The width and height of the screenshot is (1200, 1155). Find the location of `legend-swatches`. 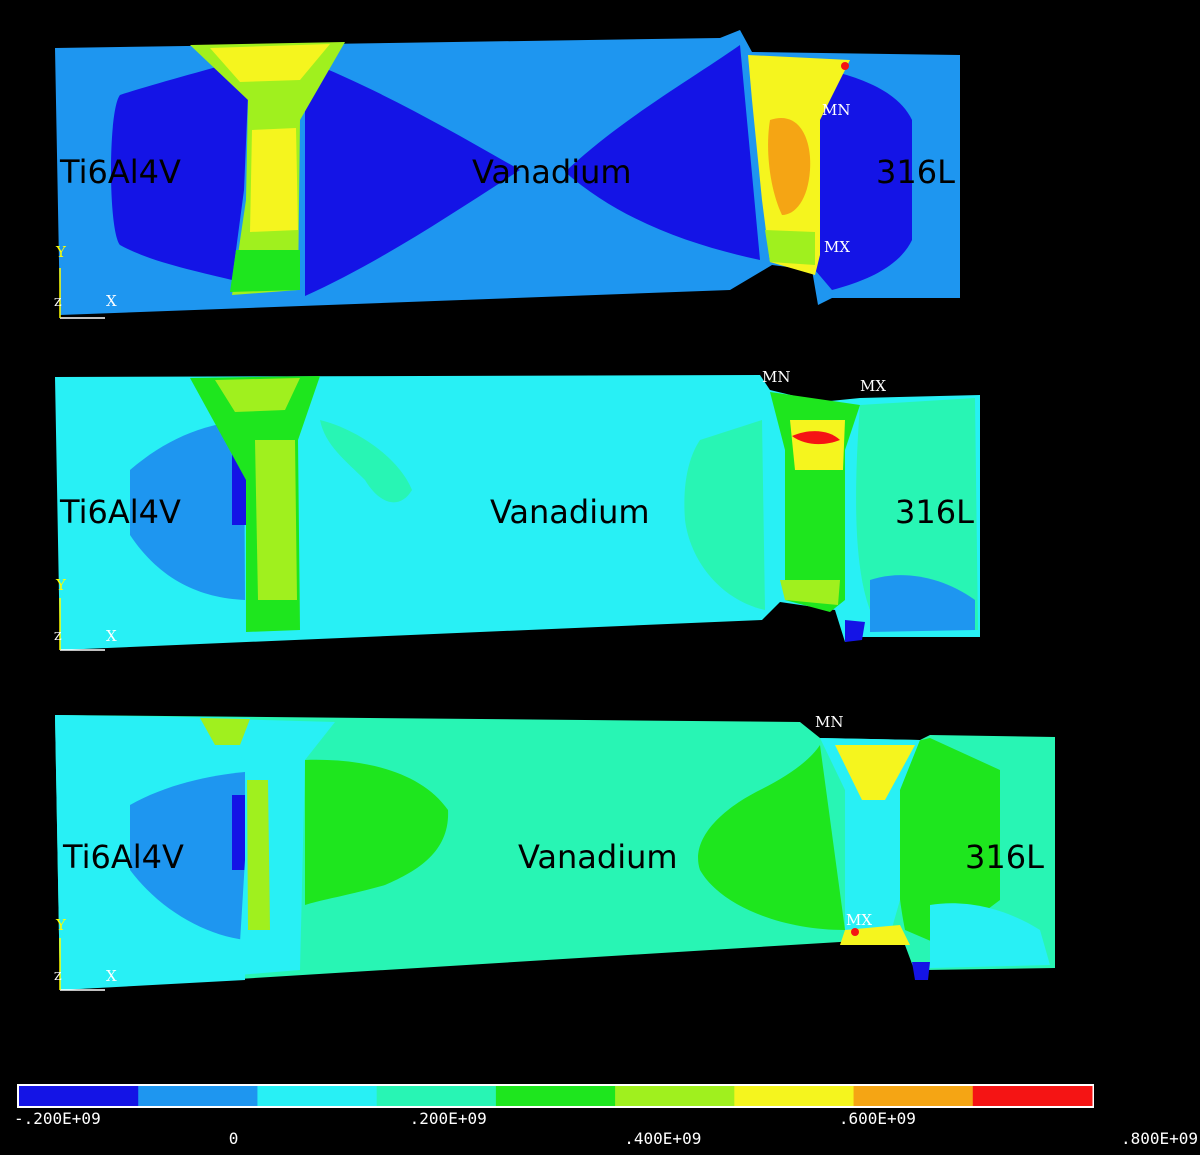

legend-swatches is located at coordinates (556, 1096).